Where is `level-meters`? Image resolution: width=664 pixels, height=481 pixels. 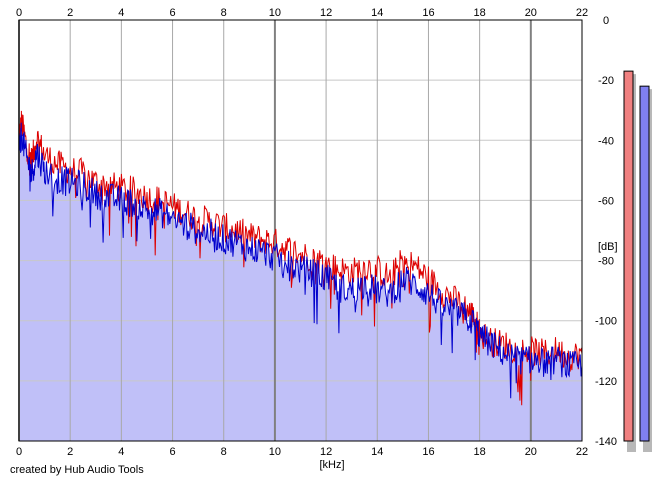 level-meters is located at coordinates (637, 261).